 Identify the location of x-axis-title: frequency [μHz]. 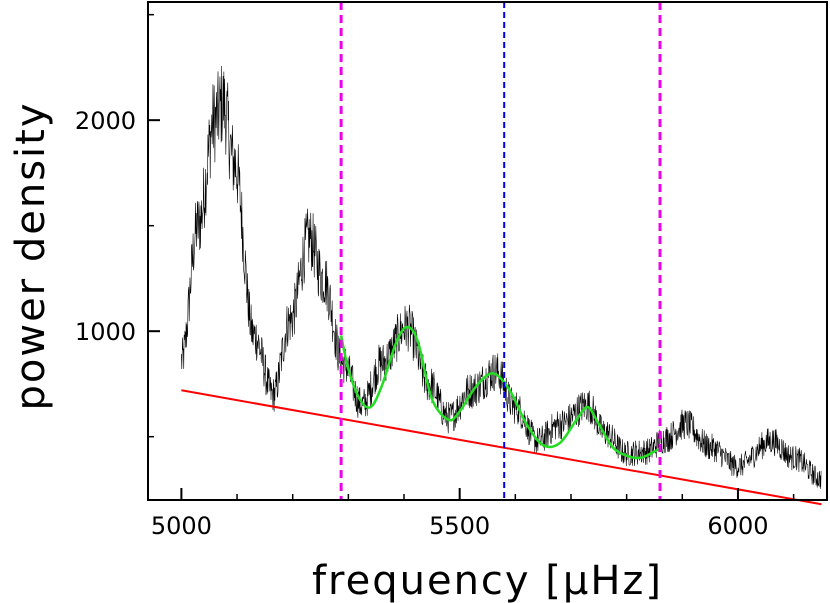
(487, 580).